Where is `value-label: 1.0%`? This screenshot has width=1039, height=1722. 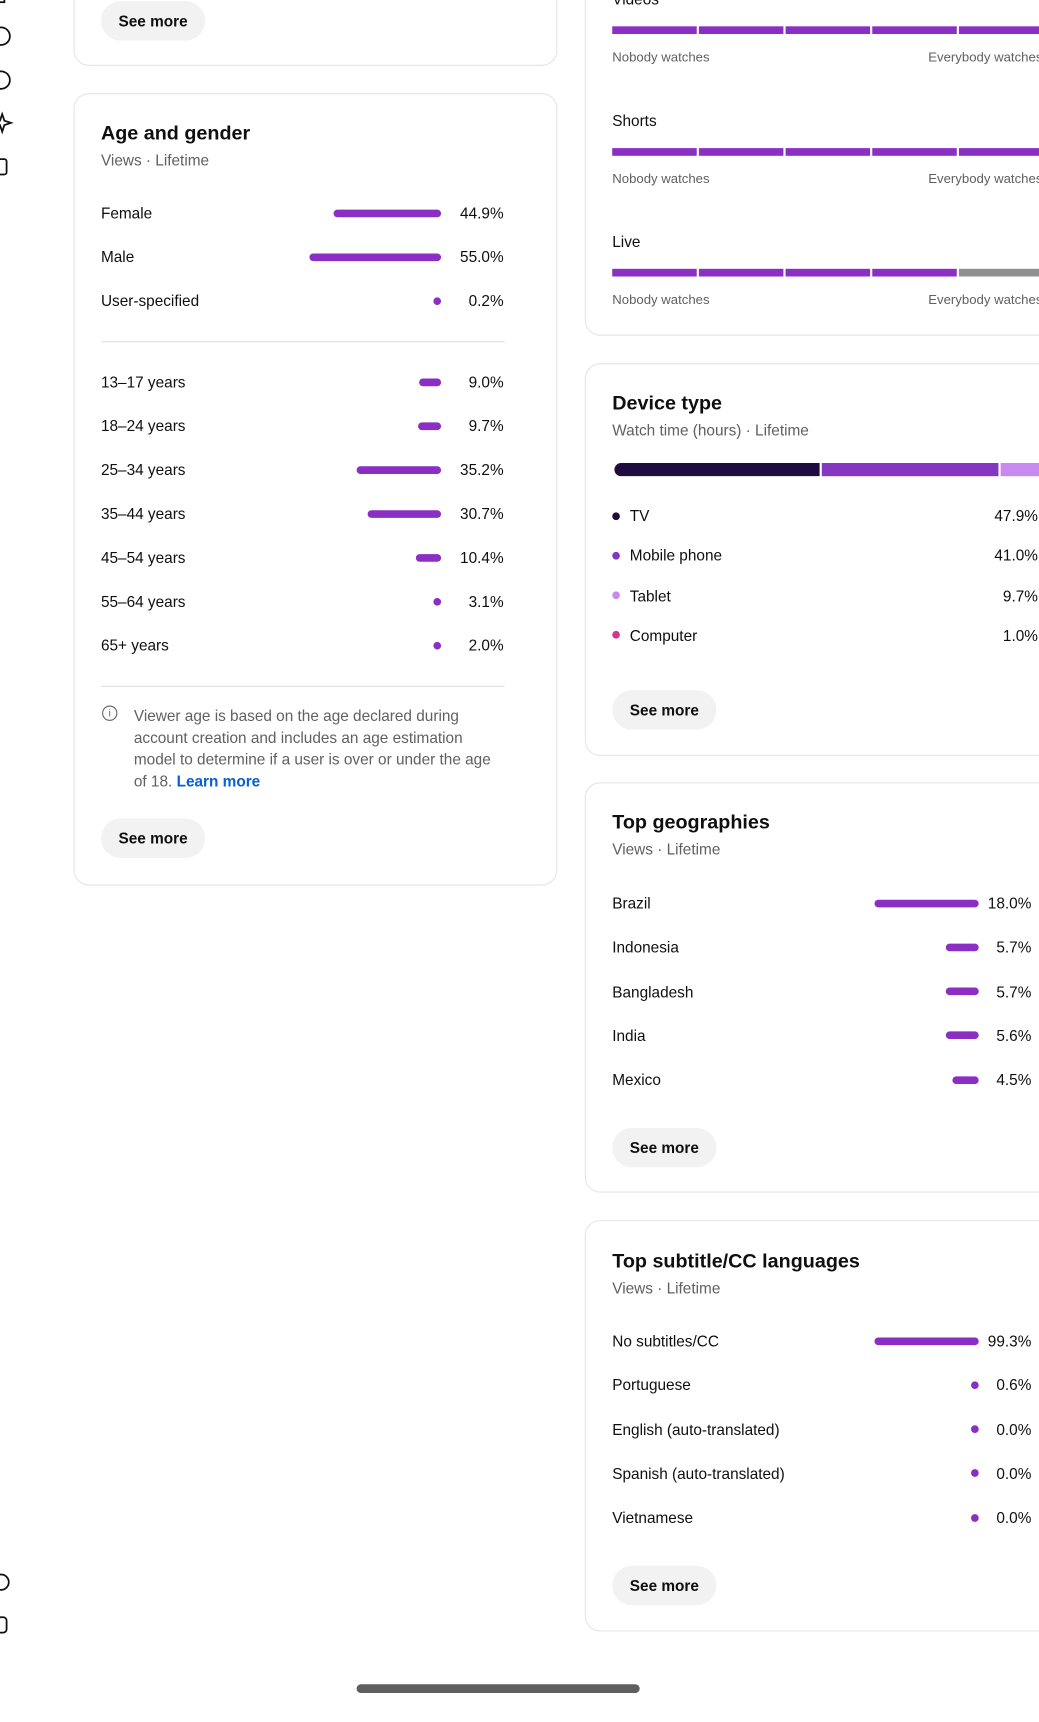
value-label: 1.0% is located at coordinates (1020, 635).